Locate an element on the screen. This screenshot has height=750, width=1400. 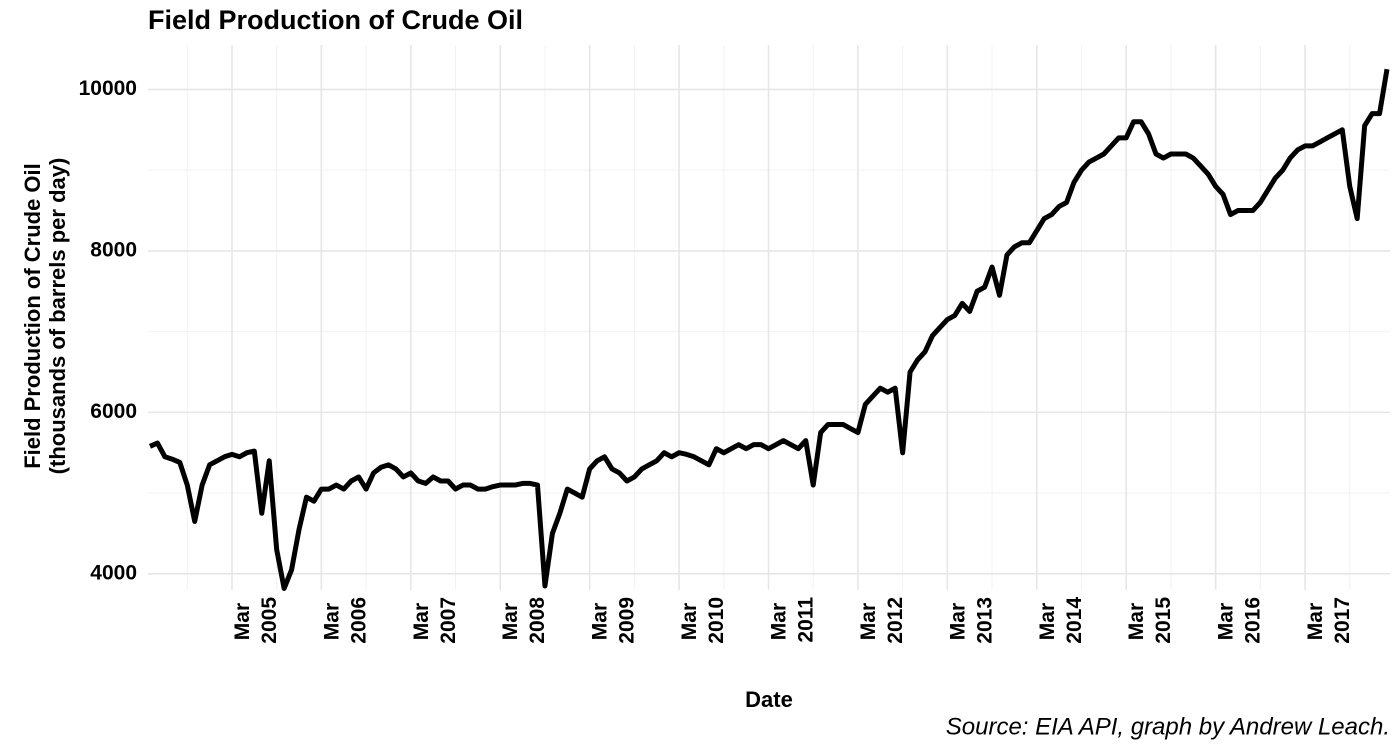
x-tick: Mar 2008 is located at coordinates (524, 620).